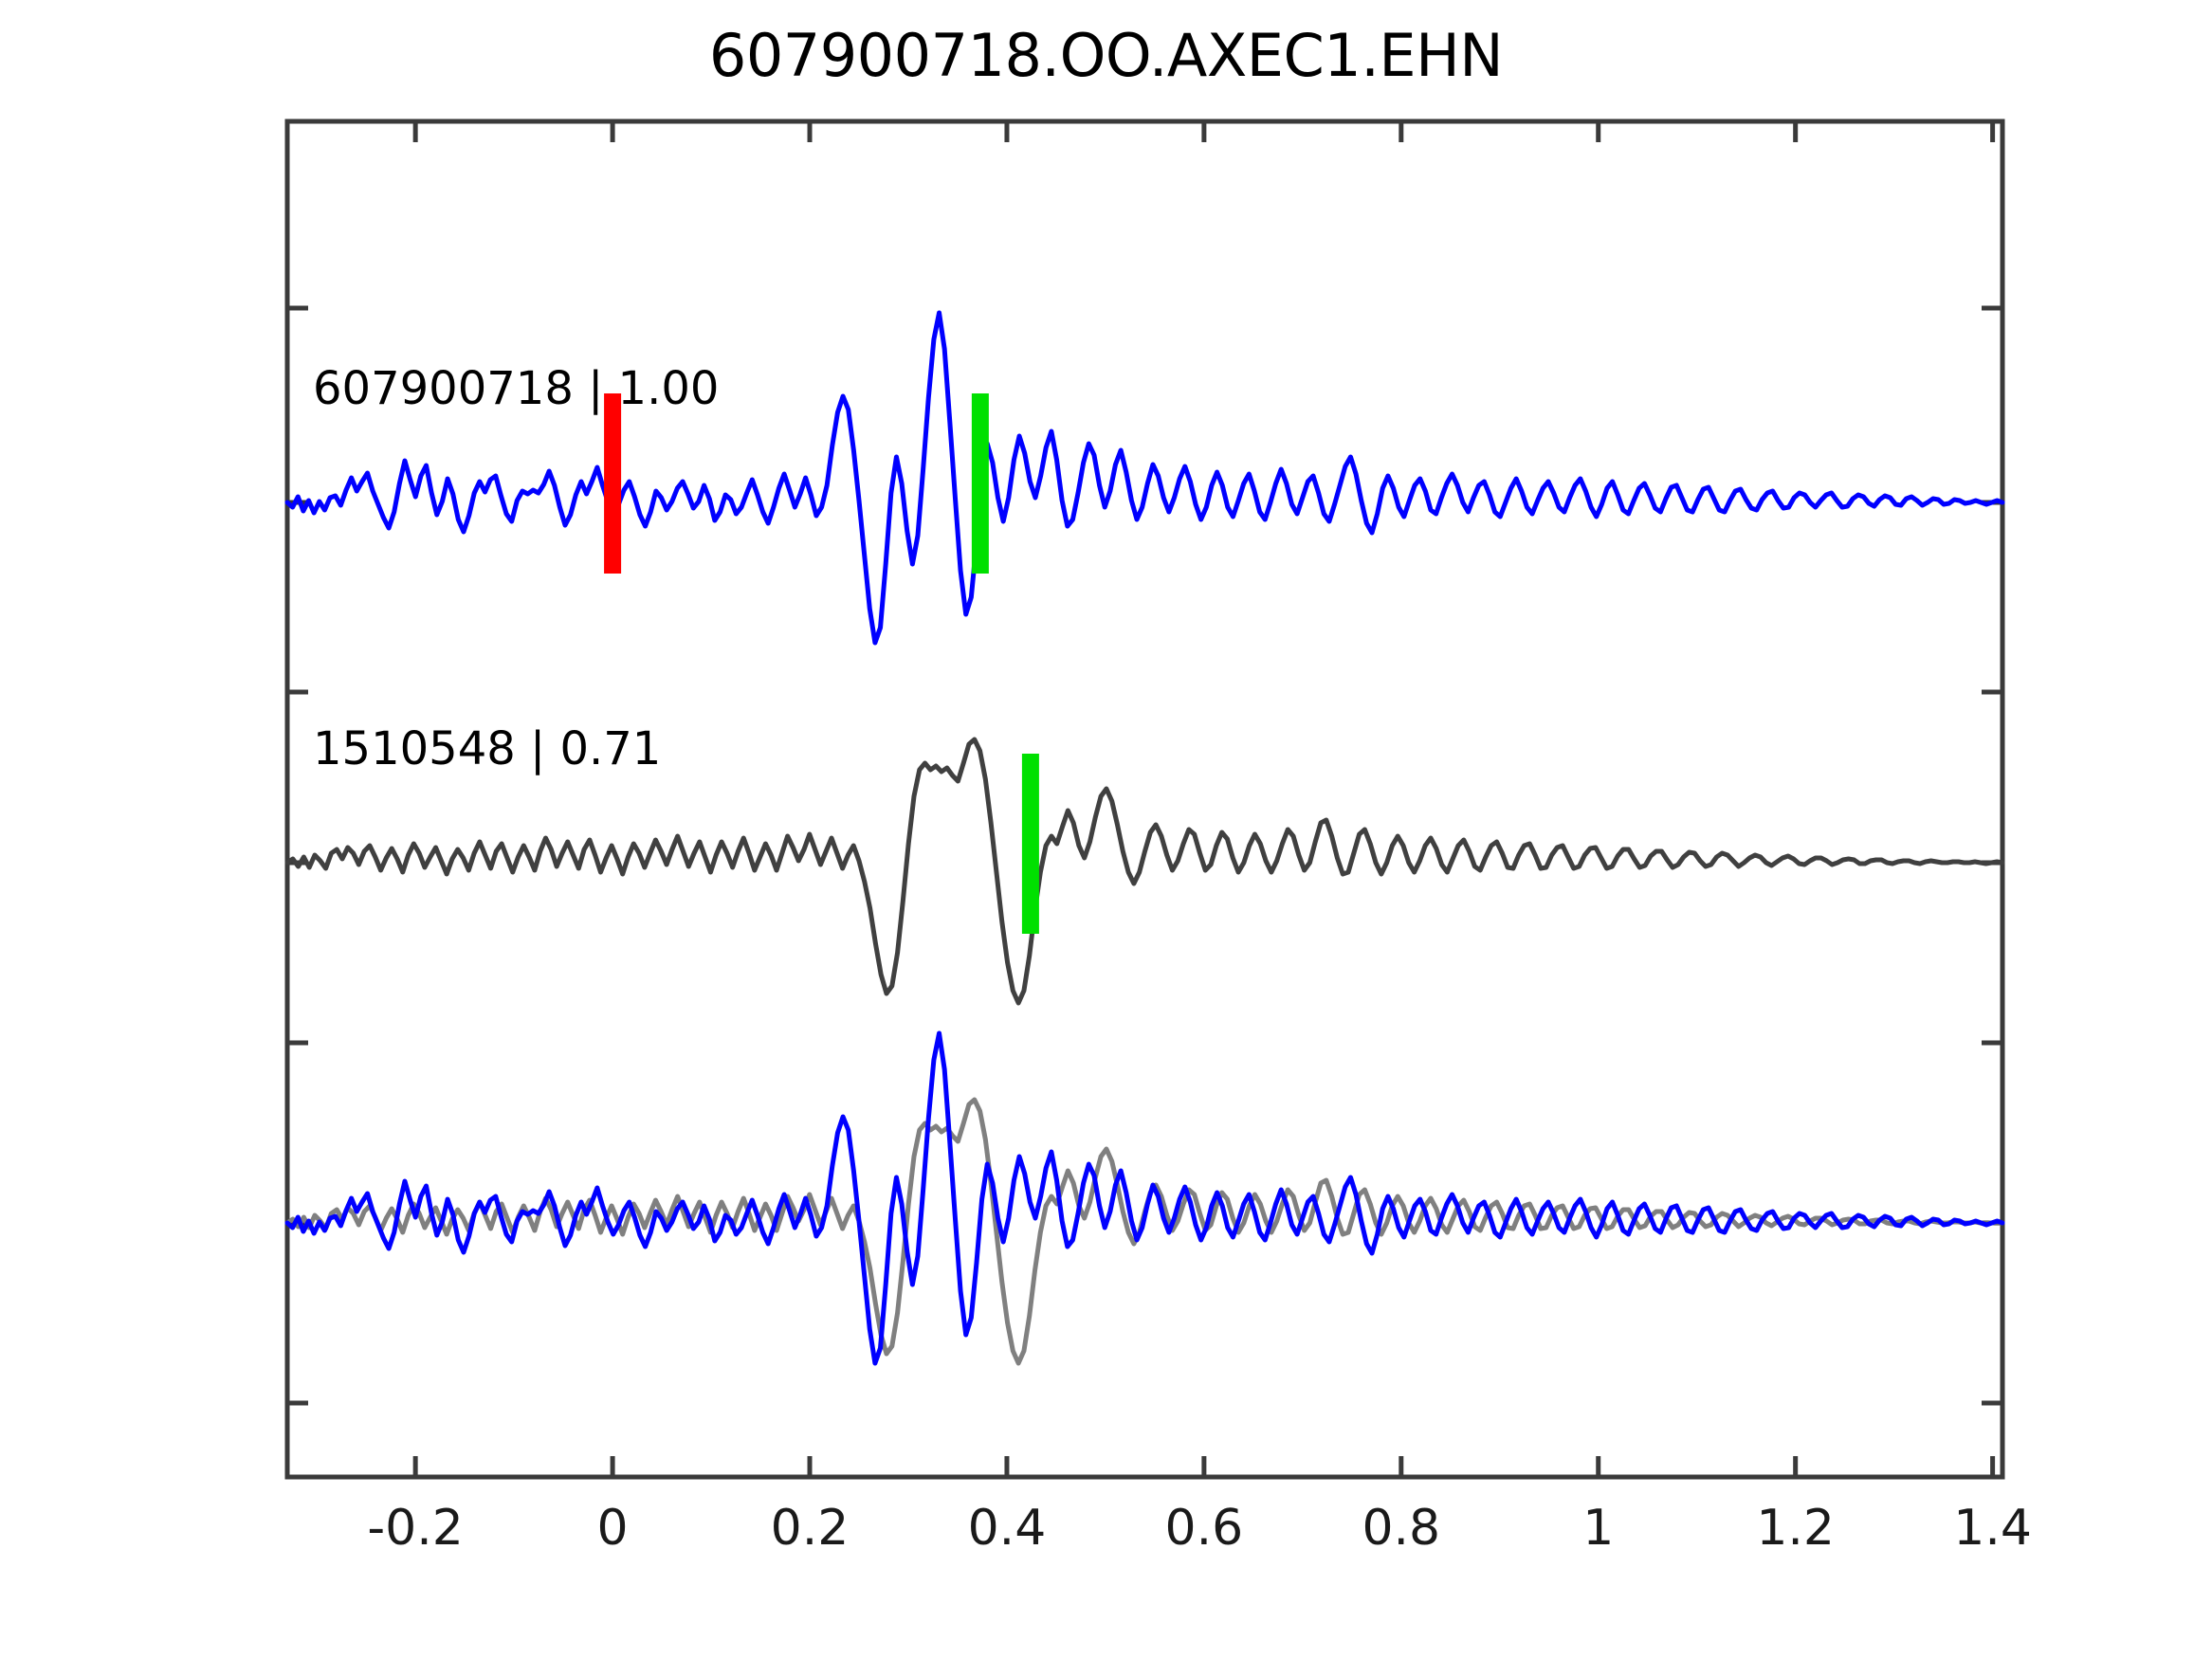 This screenshot has height=1659, width=2212. Describe the element at coordinates (1144, 1231) in the screenshot. I see `trace-match-overlay-panel3` at that location.